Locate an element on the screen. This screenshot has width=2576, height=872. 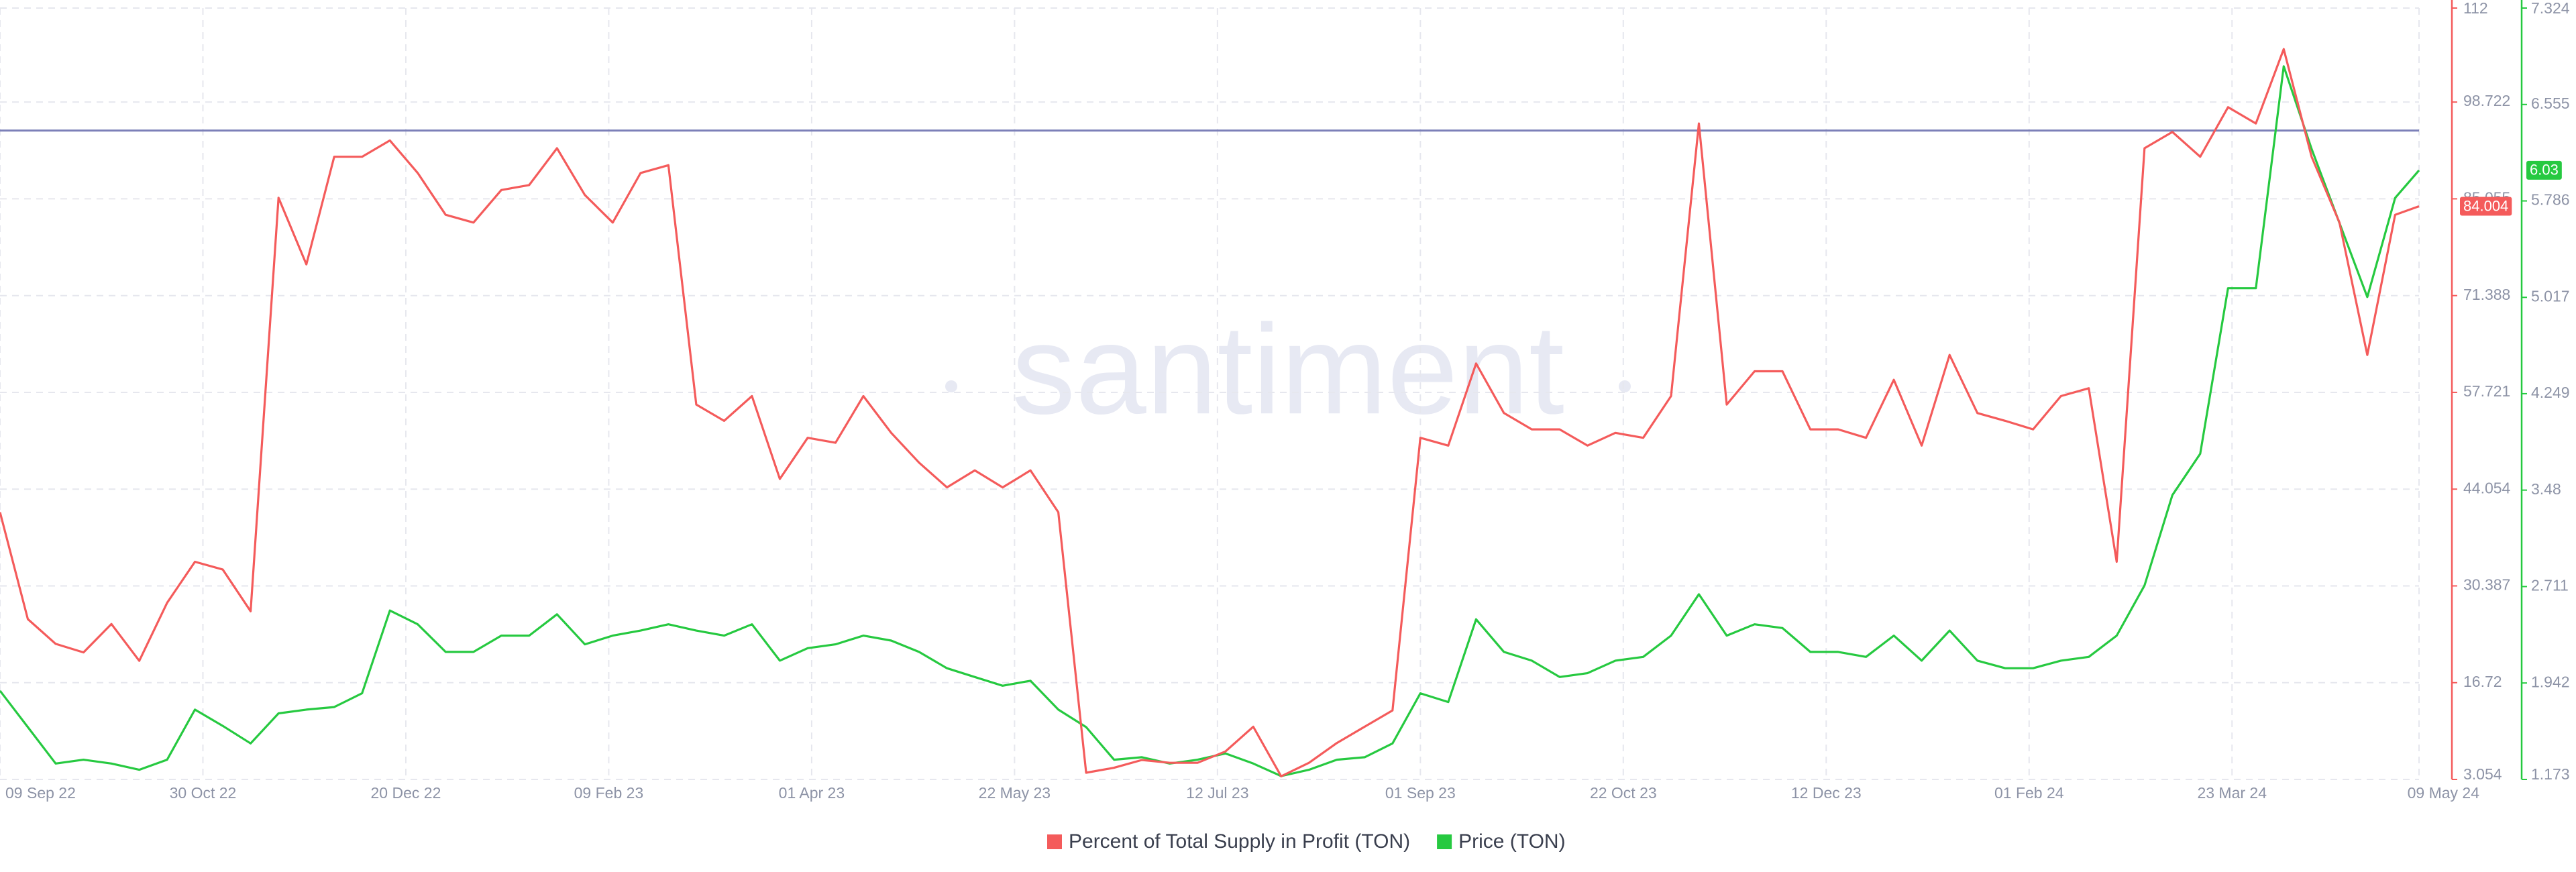
y2-tick-label: 1.173 is located at coordinates (2550, 774).